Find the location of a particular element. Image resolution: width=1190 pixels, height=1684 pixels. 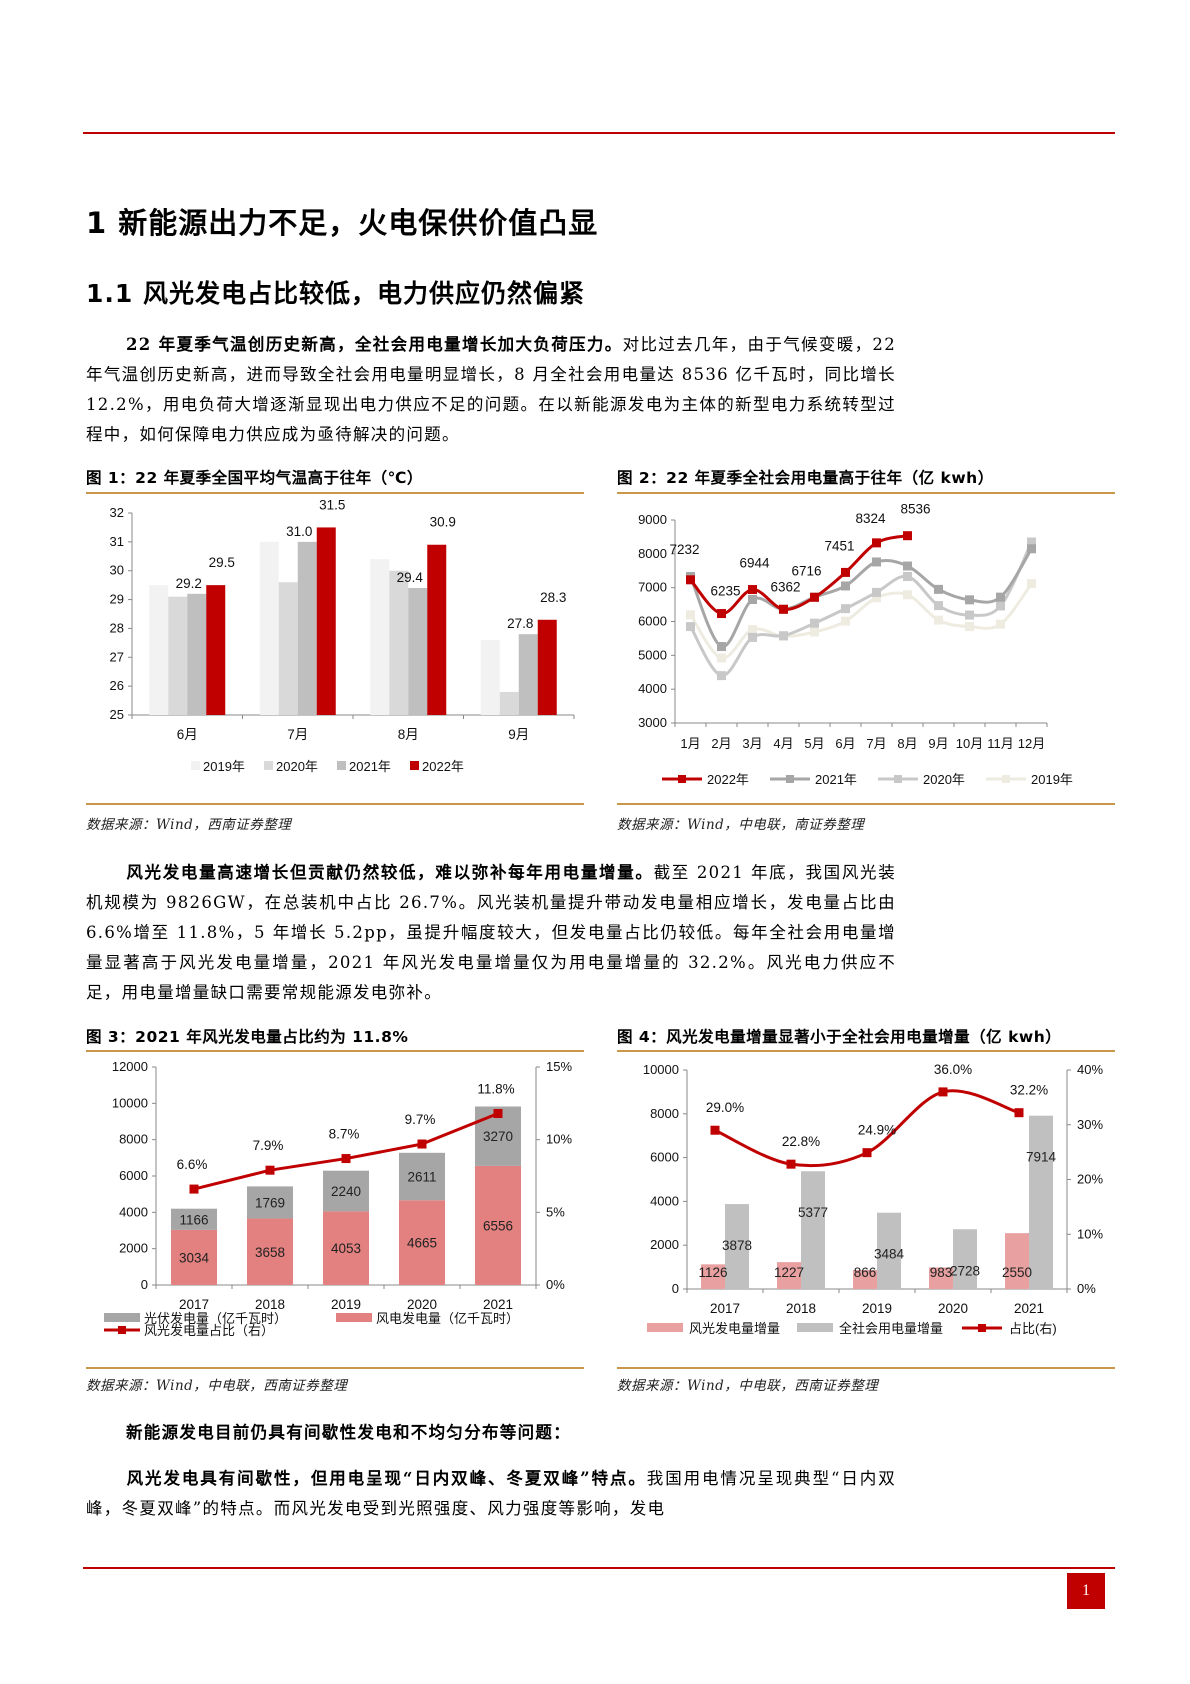

svg-text: 3270 is located at coordinates (498, 1136).